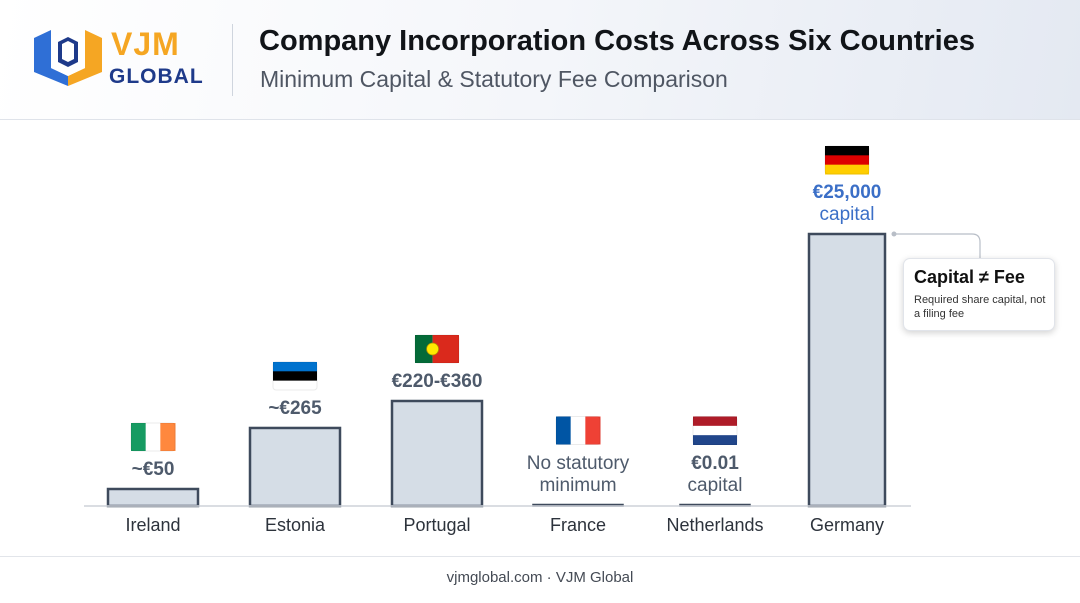 The height and width of the screenshot is (603, 1080). Describe the element at coordinates (847, 525) in the screenshot. I see `category-label-germany: Germany` at that location.